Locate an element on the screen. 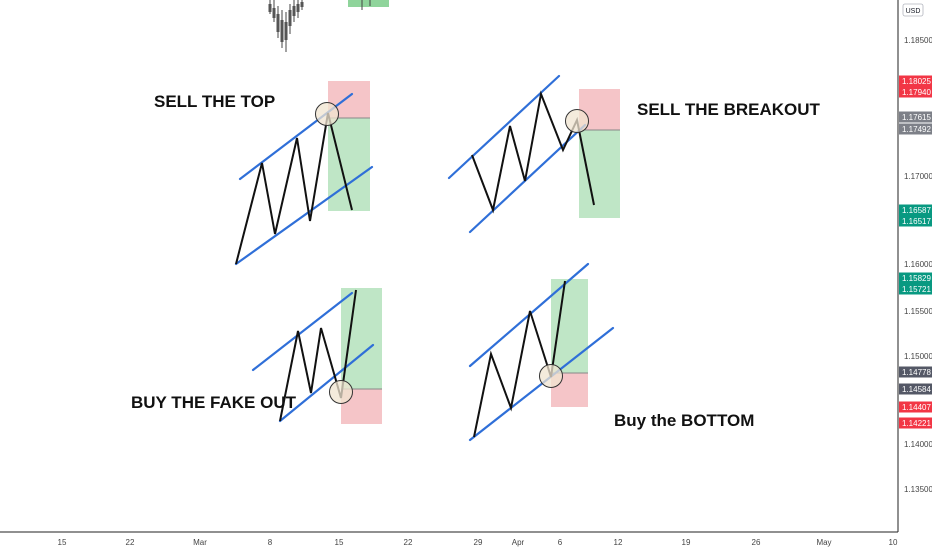  price-tag-text: 1.17492 is located at coordinates (916, 129).